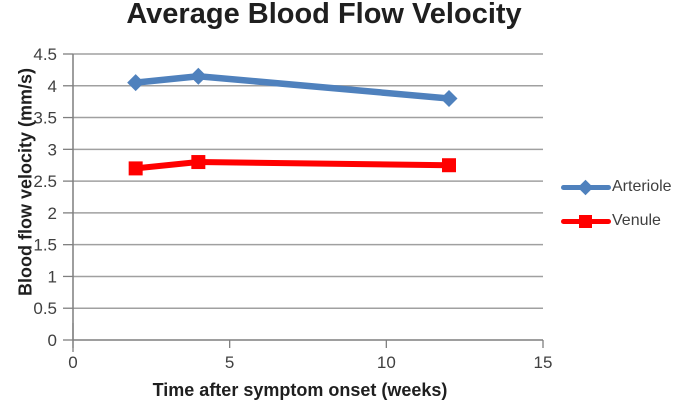 The image size is (685, 409). I want to click on legend-label-venule: Venule, so click(636, 220).